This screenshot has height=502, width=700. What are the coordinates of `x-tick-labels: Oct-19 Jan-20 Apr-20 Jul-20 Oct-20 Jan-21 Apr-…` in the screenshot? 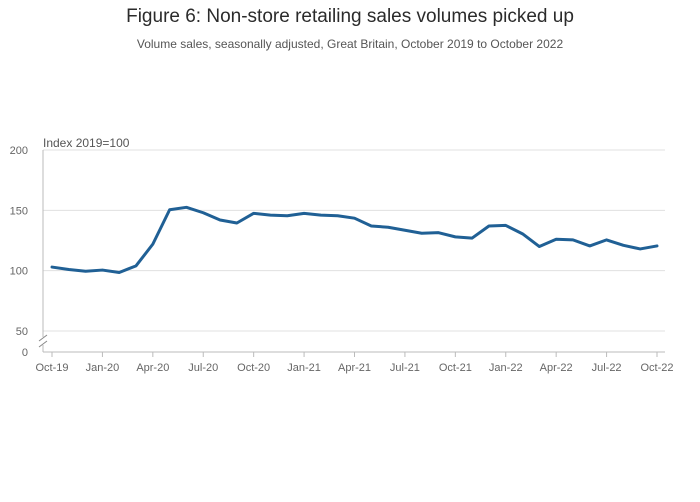 It's located at (354, 368).